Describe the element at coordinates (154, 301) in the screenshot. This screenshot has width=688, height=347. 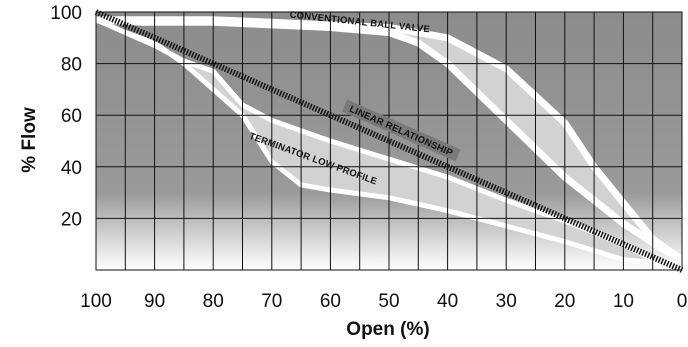
I see `x-tick-label: 90` at that location.